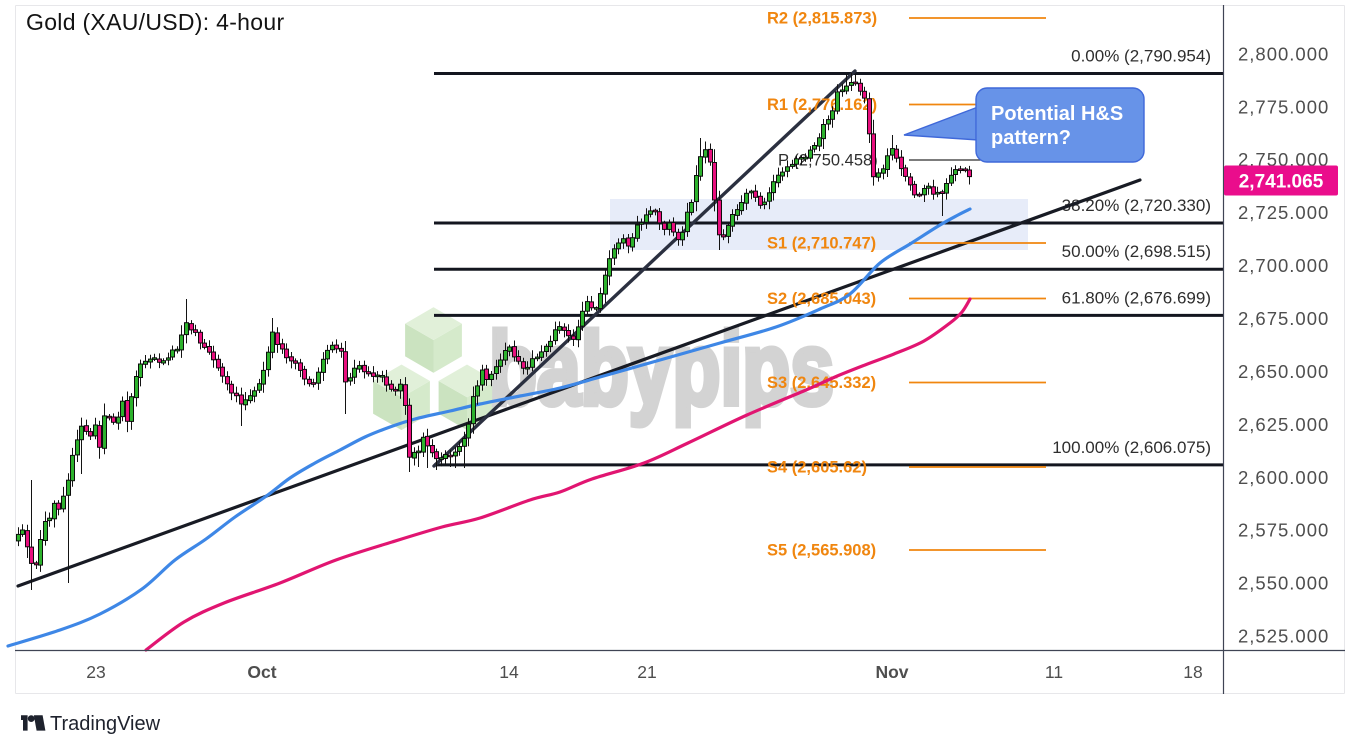 This screenshot has width=1361, height=750. Describe the element at coordinates (1283, 318) in the screenshot. I see `svg-text: 2,675.000` at that location.